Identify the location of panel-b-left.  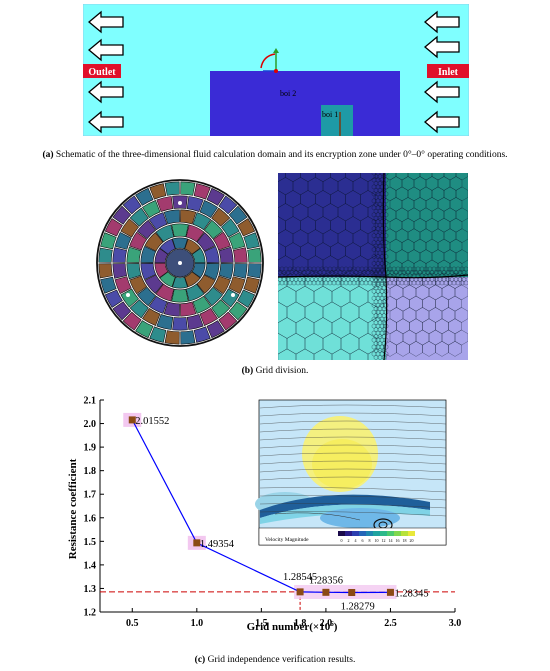
(180, 263).